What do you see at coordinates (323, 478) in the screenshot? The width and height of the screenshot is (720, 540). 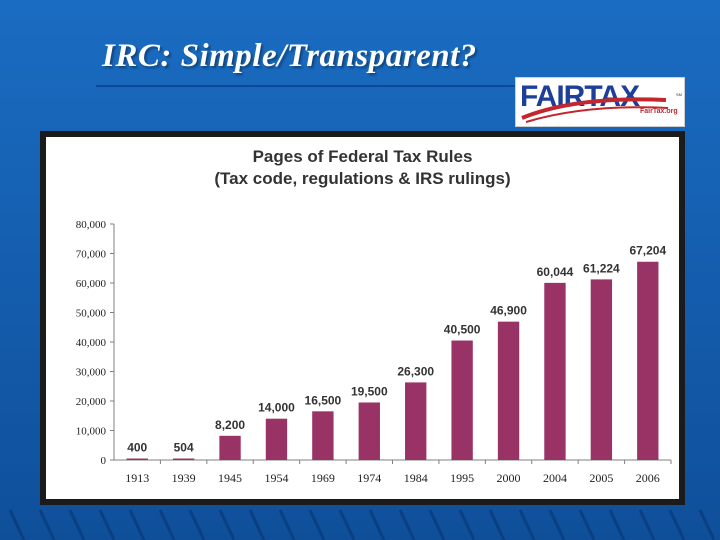 I see `x-tick-label: 1969` at bounding box center [323, 478].